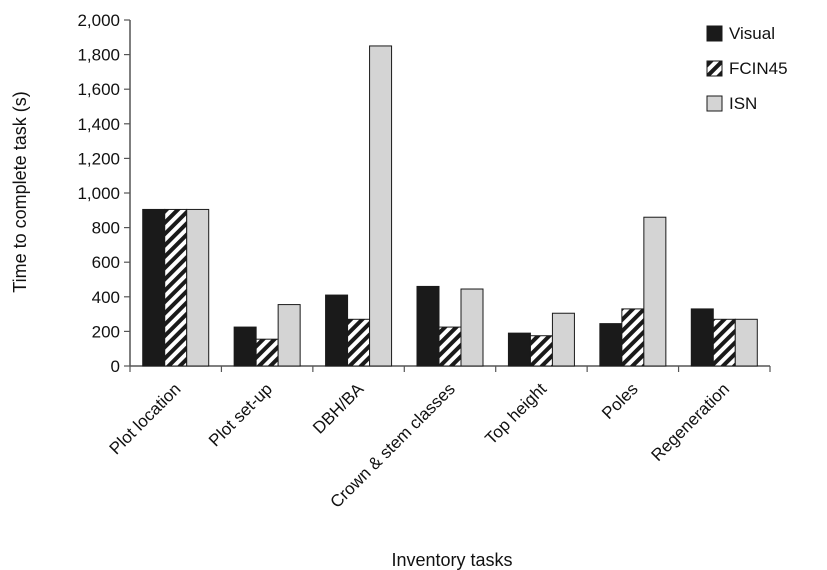 The height and width of the screenshot is (570, 827). What do you see at coordinates (98, 124) in the screenshot?
I see `y-tick-label: 1,400` at bounding box center [98, 124].